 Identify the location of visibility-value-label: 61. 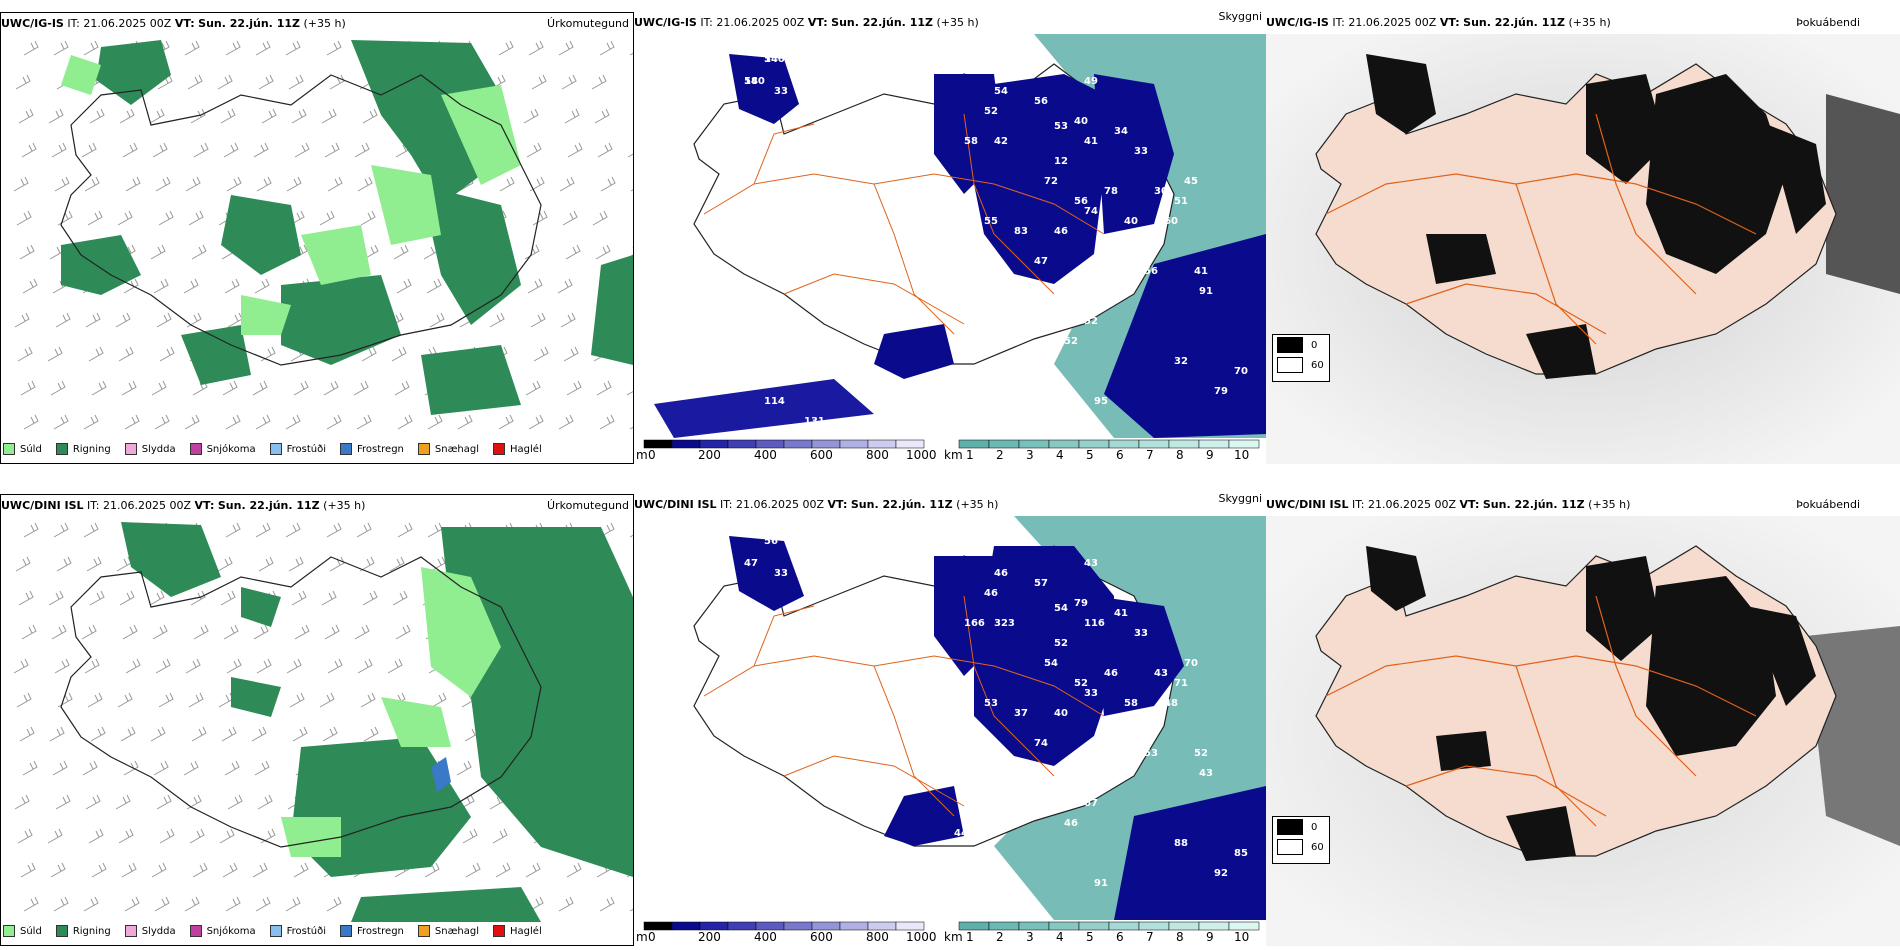
(881, 723).